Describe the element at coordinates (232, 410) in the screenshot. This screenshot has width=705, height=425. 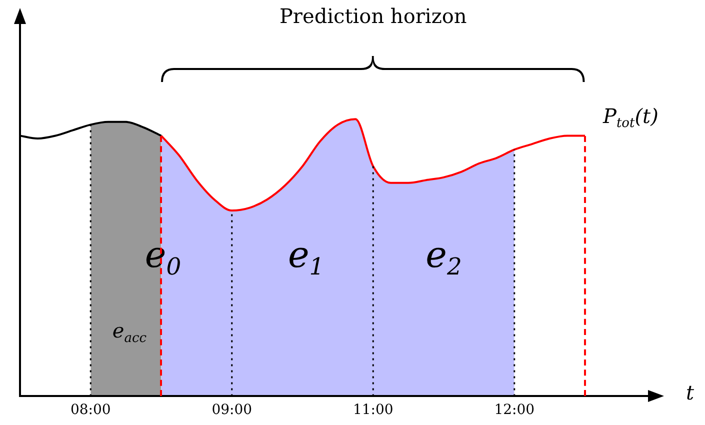
I see `x-tick-label: 09:00` at that location.